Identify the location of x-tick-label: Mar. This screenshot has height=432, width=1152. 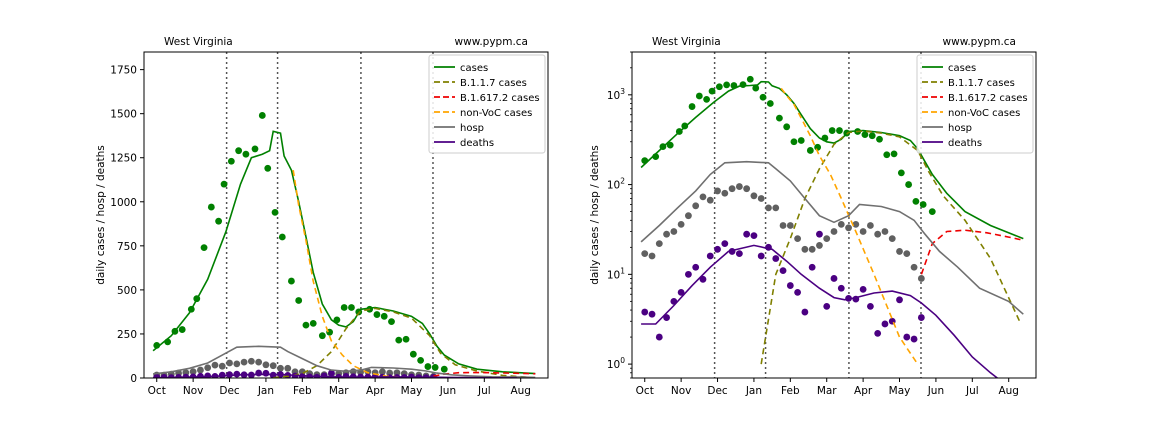
(339, 391).